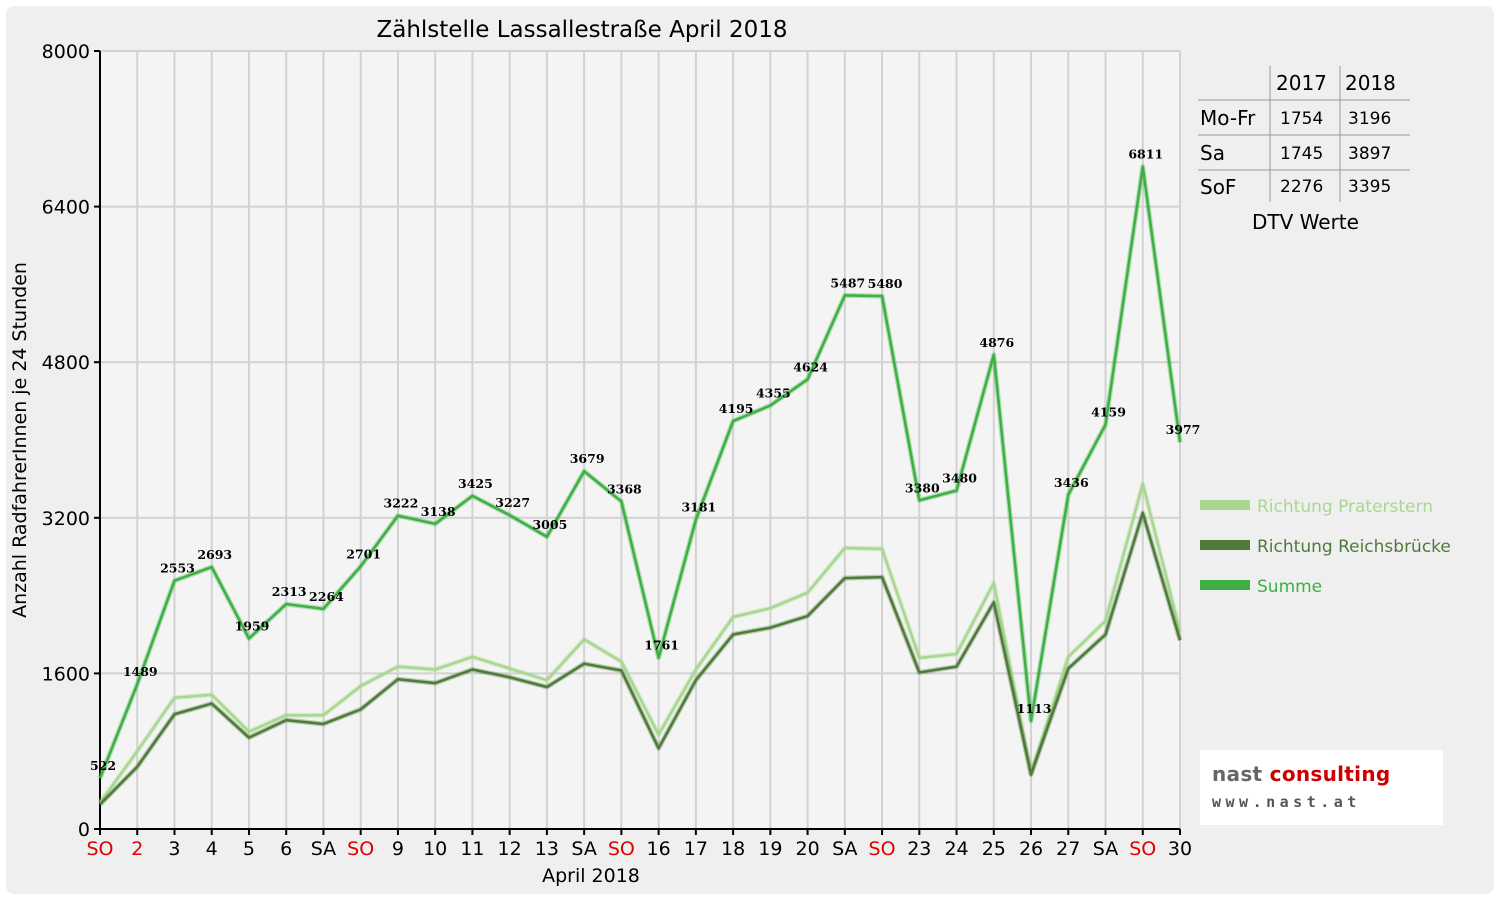  What do you see at coordinates (249, 849) in the screenshot?
I see `x-tick-label: 5` at bounding box center [249, 849].